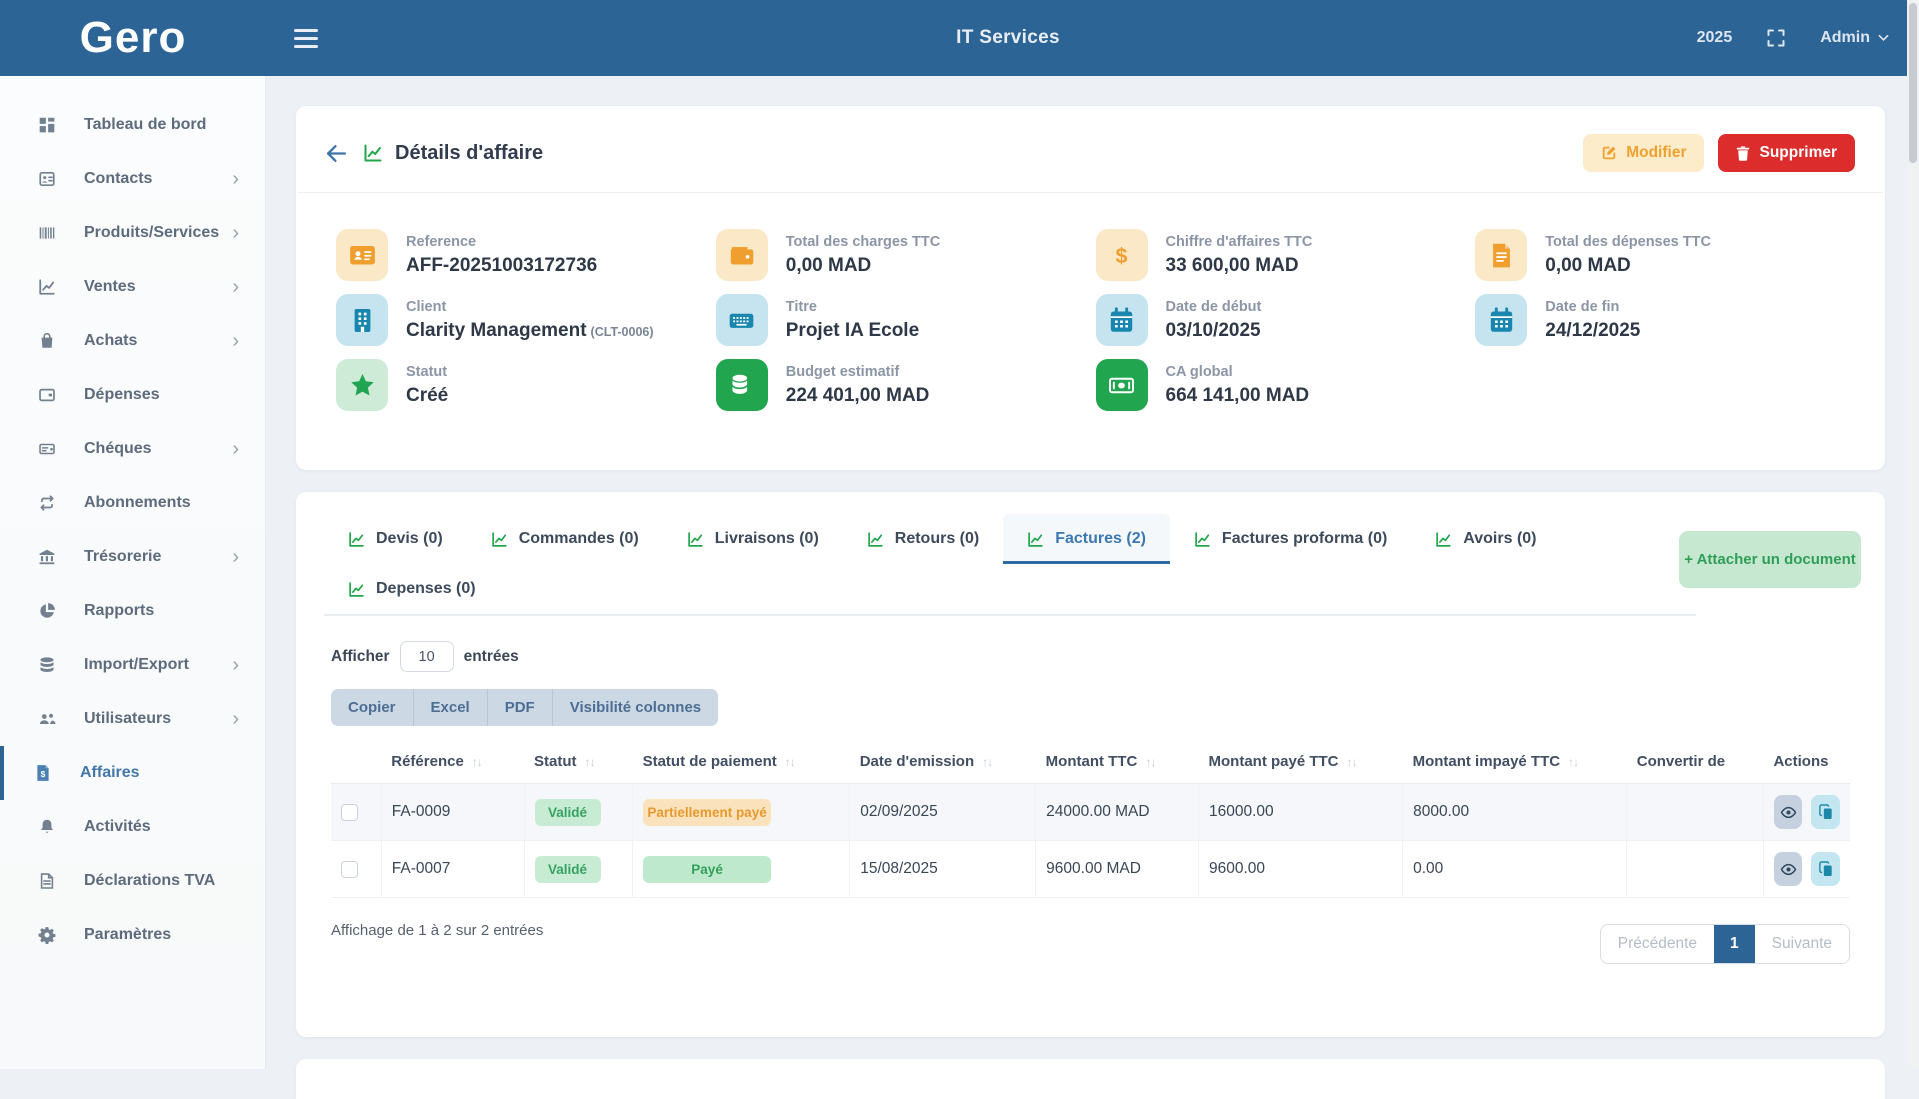 This screenshot has height=1099, width=1919. Describe the element at coordinates (132, 449) in the screenshot. I see `sidebar-item-cheques: Chéques ›` at that location.